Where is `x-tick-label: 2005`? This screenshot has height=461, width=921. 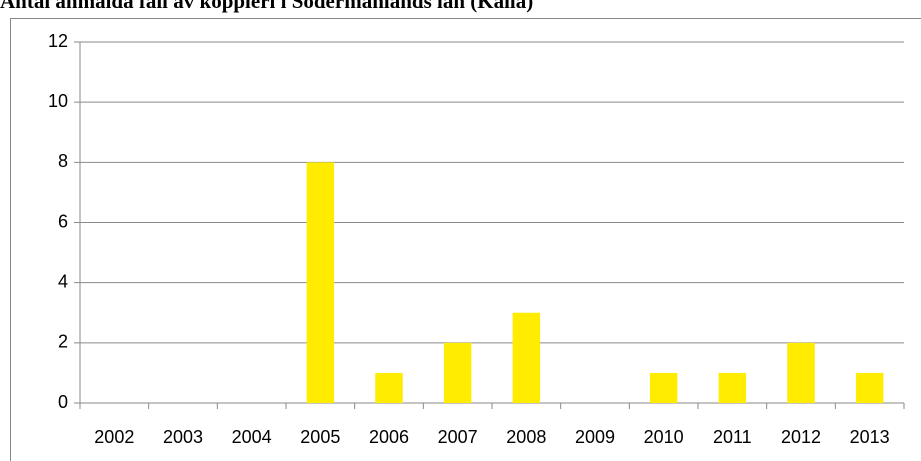 x-tick-label: 2005 is located at coordinates (320, 437).